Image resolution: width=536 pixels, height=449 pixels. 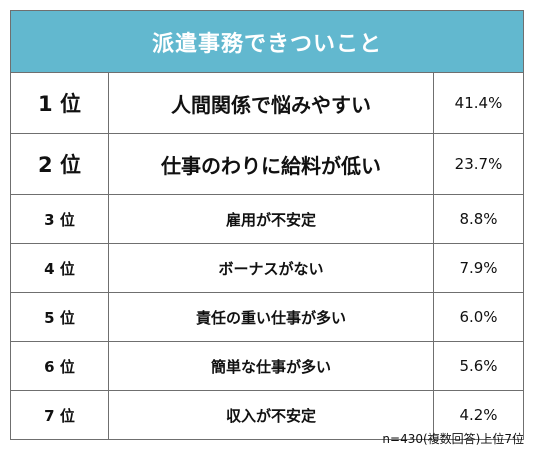 What do you see at coordinates (271, 415) in the screenshot?
I see `reason-cell: 収入が不安定` at bounding box center [271, 415].